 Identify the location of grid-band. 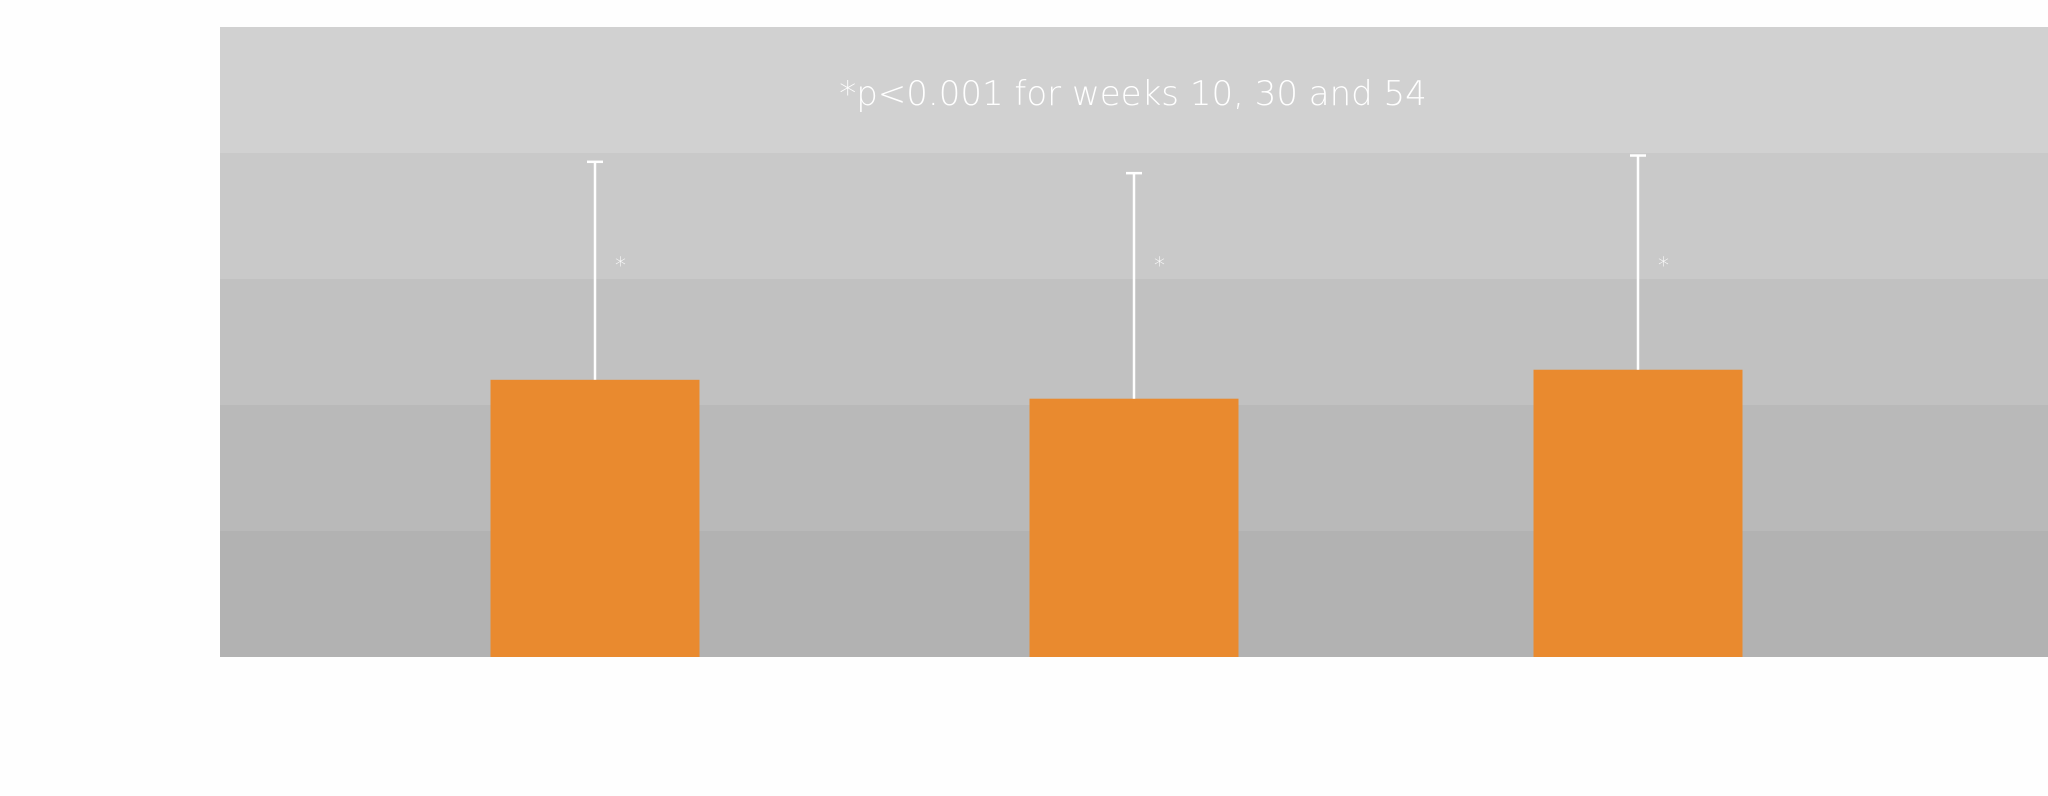
(1134, 90).